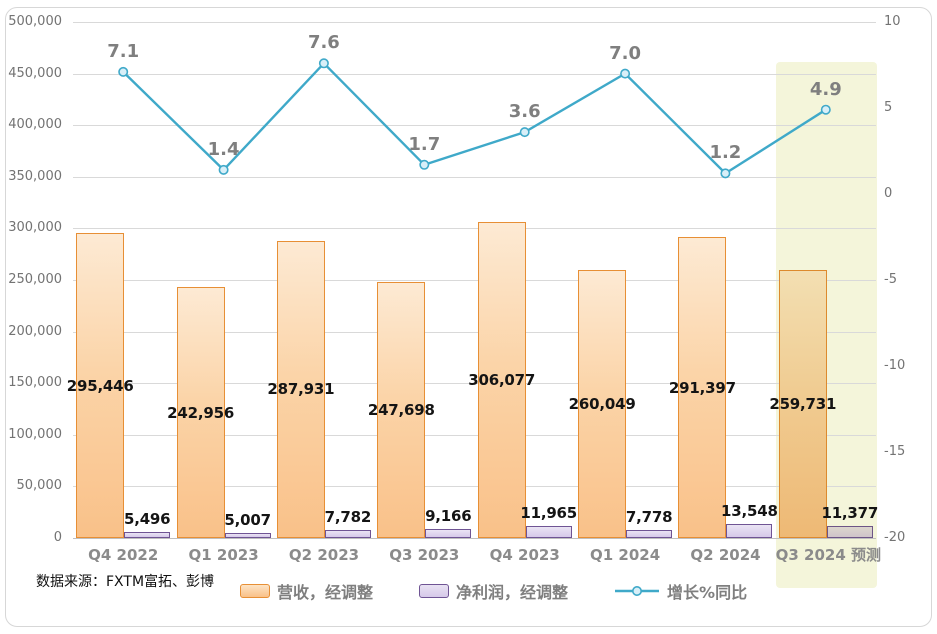  Describe the element at coordinates (247, 519) in the screenshot. I see `net-profit-value-label: 5,007` at that location.